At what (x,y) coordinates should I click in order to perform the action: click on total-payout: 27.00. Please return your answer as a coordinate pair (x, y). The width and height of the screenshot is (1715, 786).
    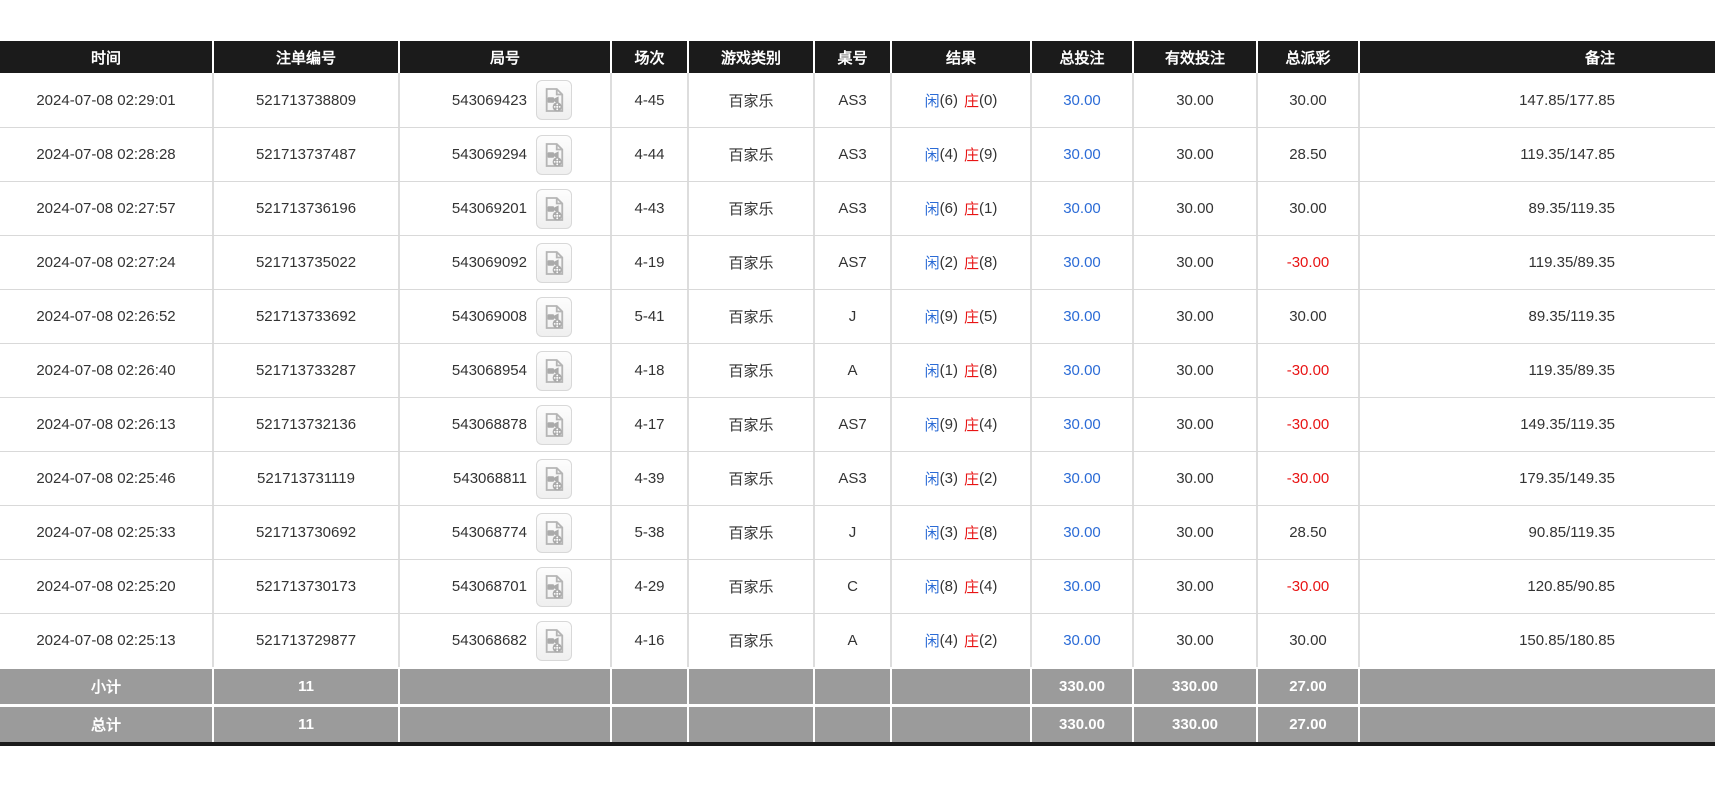
    Looking at the image, I should click on (1308, 724).